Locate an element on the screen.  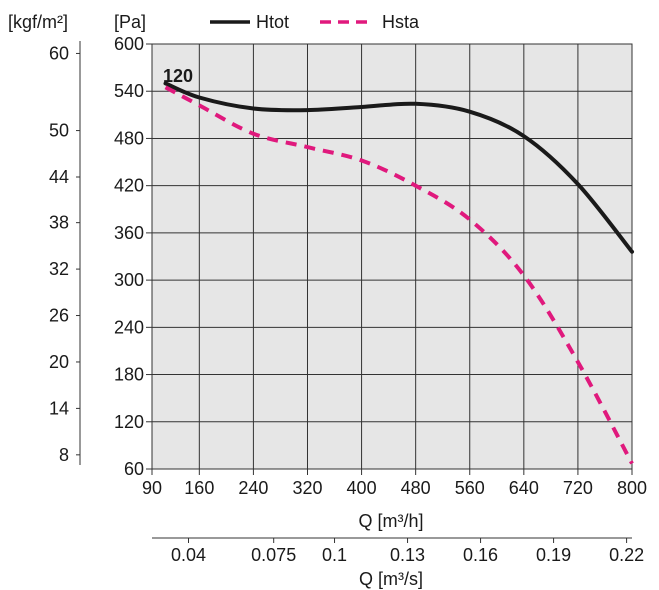
y-tick-label: 180 is located at coordinates (129, 375).